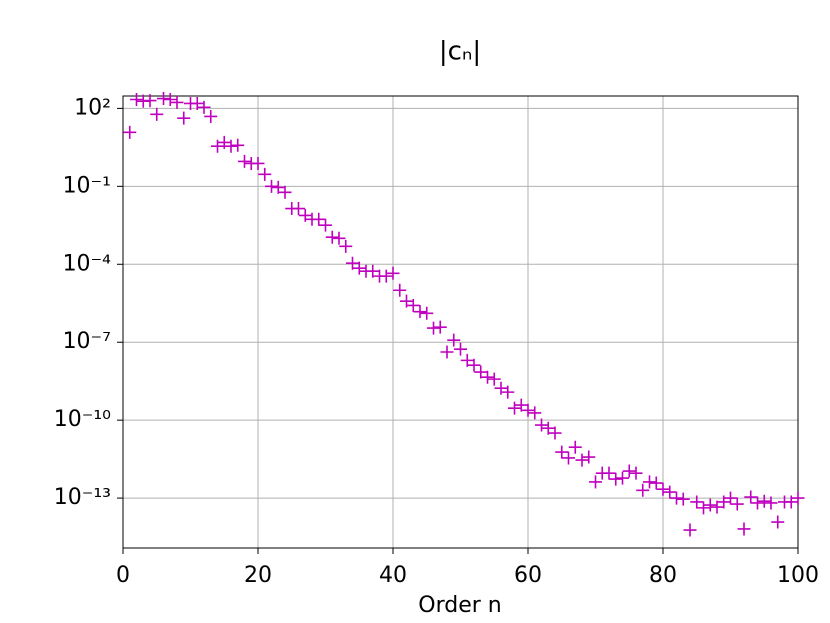 This screenshot has width=830, height=623. I want to click on y-tick-label: 10⁻⁷, so click(87, 341).